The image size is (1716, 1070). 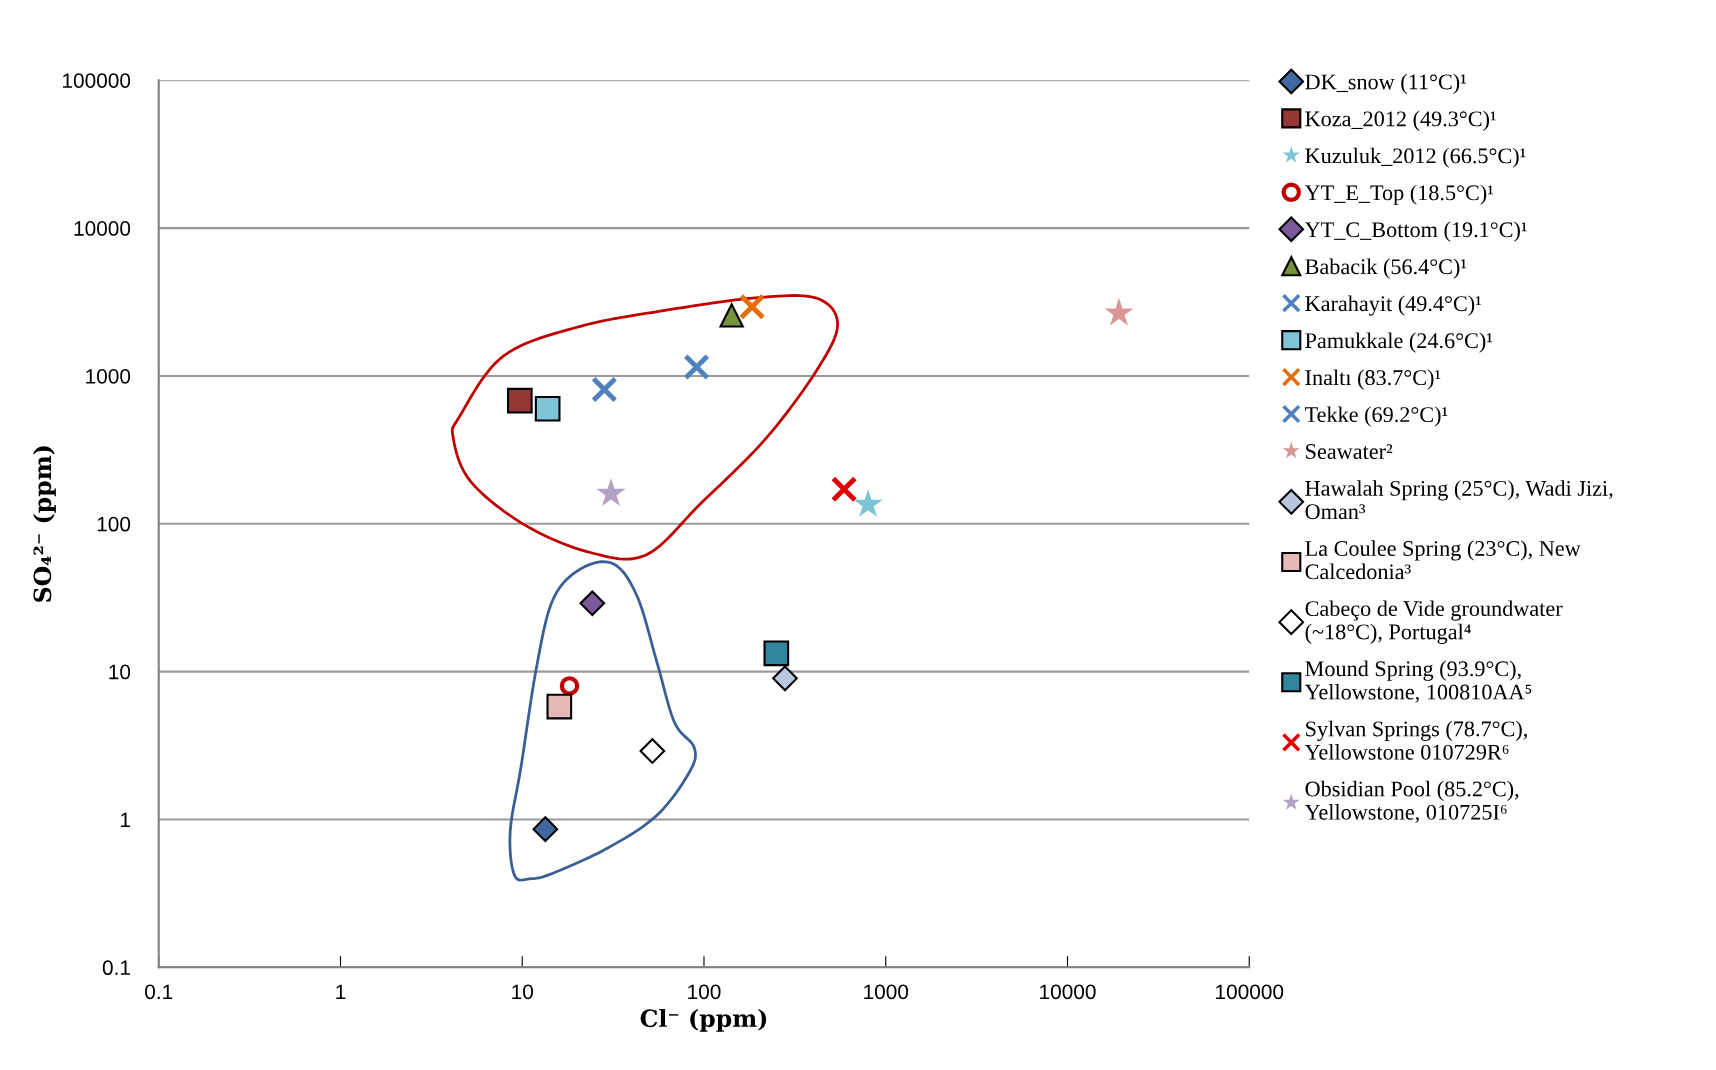 What do you see at coordinates (1400, 120) in the screenshot?
I see `legend-label: Koza_2012 (49.3°C)¹` at bounding box center [1400, 120].